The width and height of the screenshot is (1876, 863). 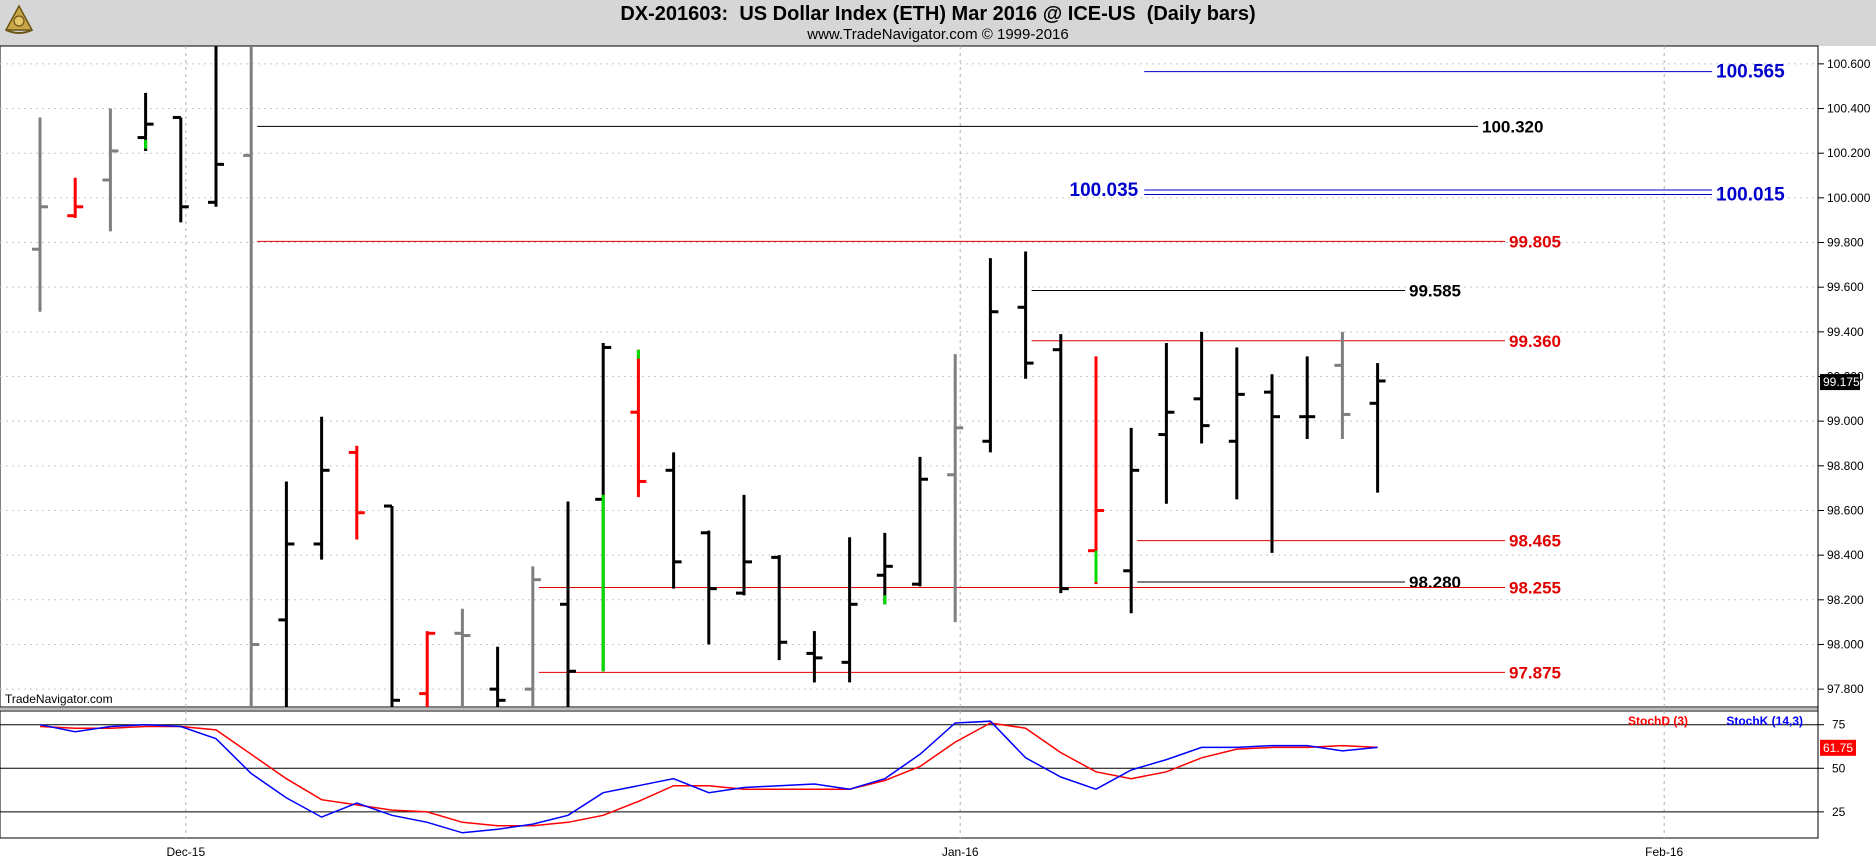 I want to click on level-label: 100.320, so click(x=1512, y=126).